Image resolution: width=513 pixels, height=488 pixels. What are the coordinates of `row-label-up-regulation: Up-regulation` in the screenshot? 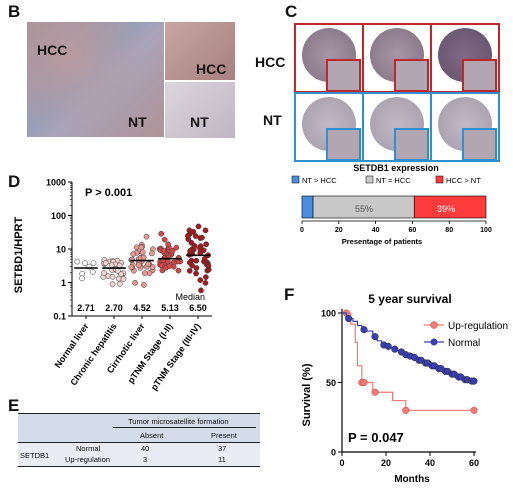 It's located at (88, 459).